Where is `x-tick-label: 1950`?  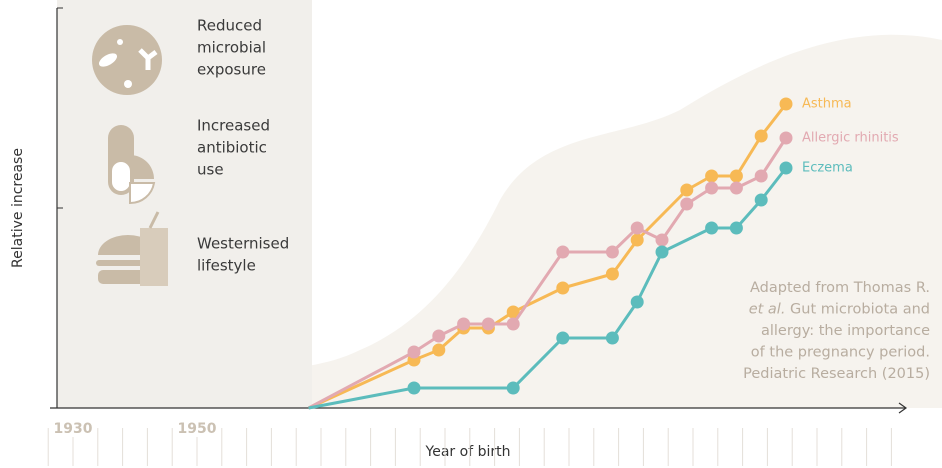 x-tick-label: 1950 is located at coordinates (197, 429).